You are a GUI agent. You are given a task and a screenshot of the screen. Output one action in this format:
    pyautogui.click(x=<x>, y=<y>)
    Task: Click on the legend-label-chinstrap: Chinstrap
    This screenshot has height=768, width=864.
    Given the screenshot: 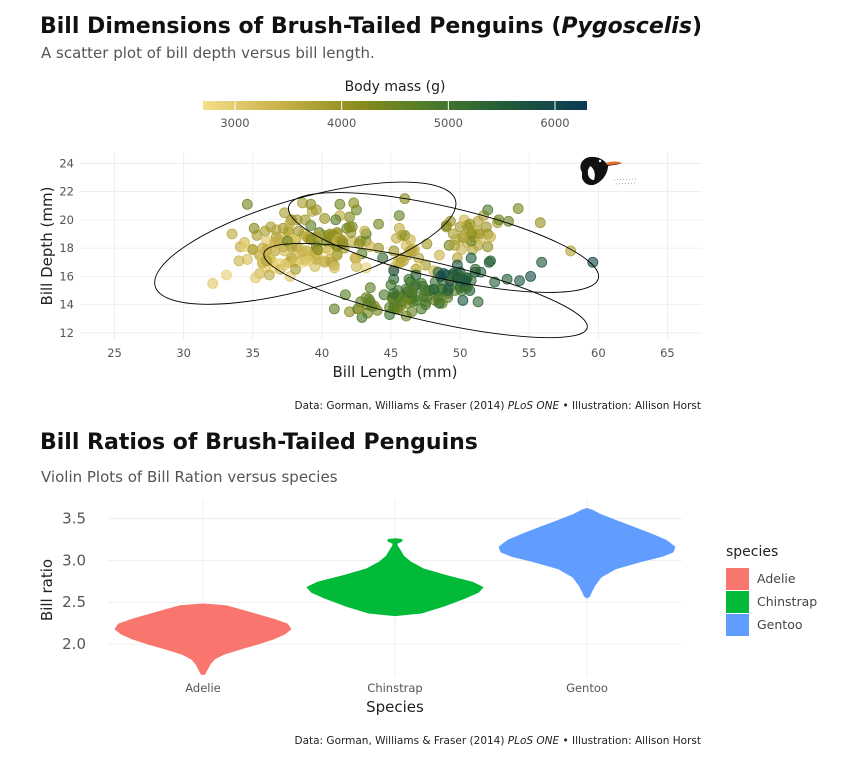 What is the action you would take?
    pyautogui.click(x=787, y=601)
    